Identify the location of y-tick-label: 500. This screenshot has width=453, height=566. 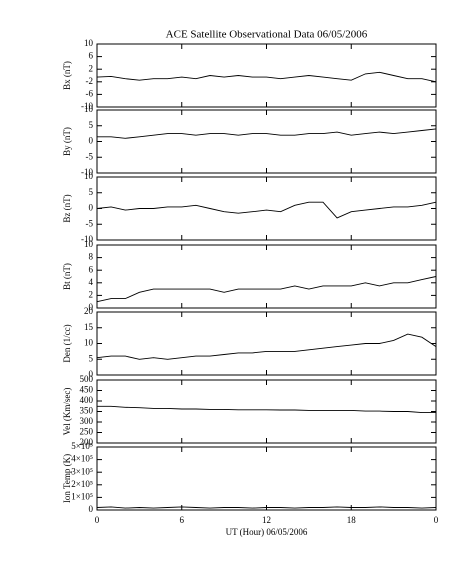
(87, 379).